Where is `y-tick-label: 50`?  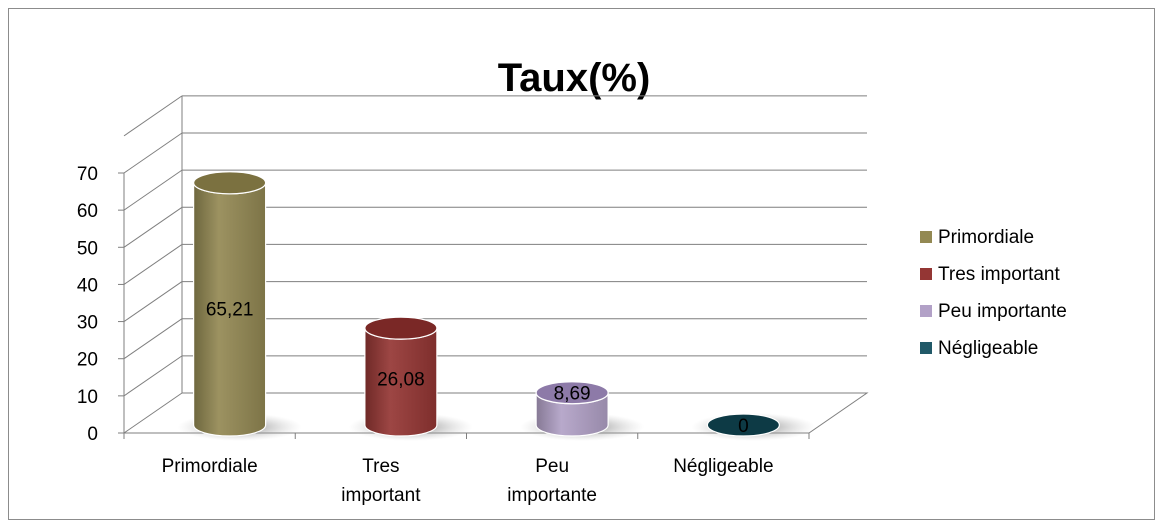 y-tick-label: 50 is located at coordinates (87, 248).